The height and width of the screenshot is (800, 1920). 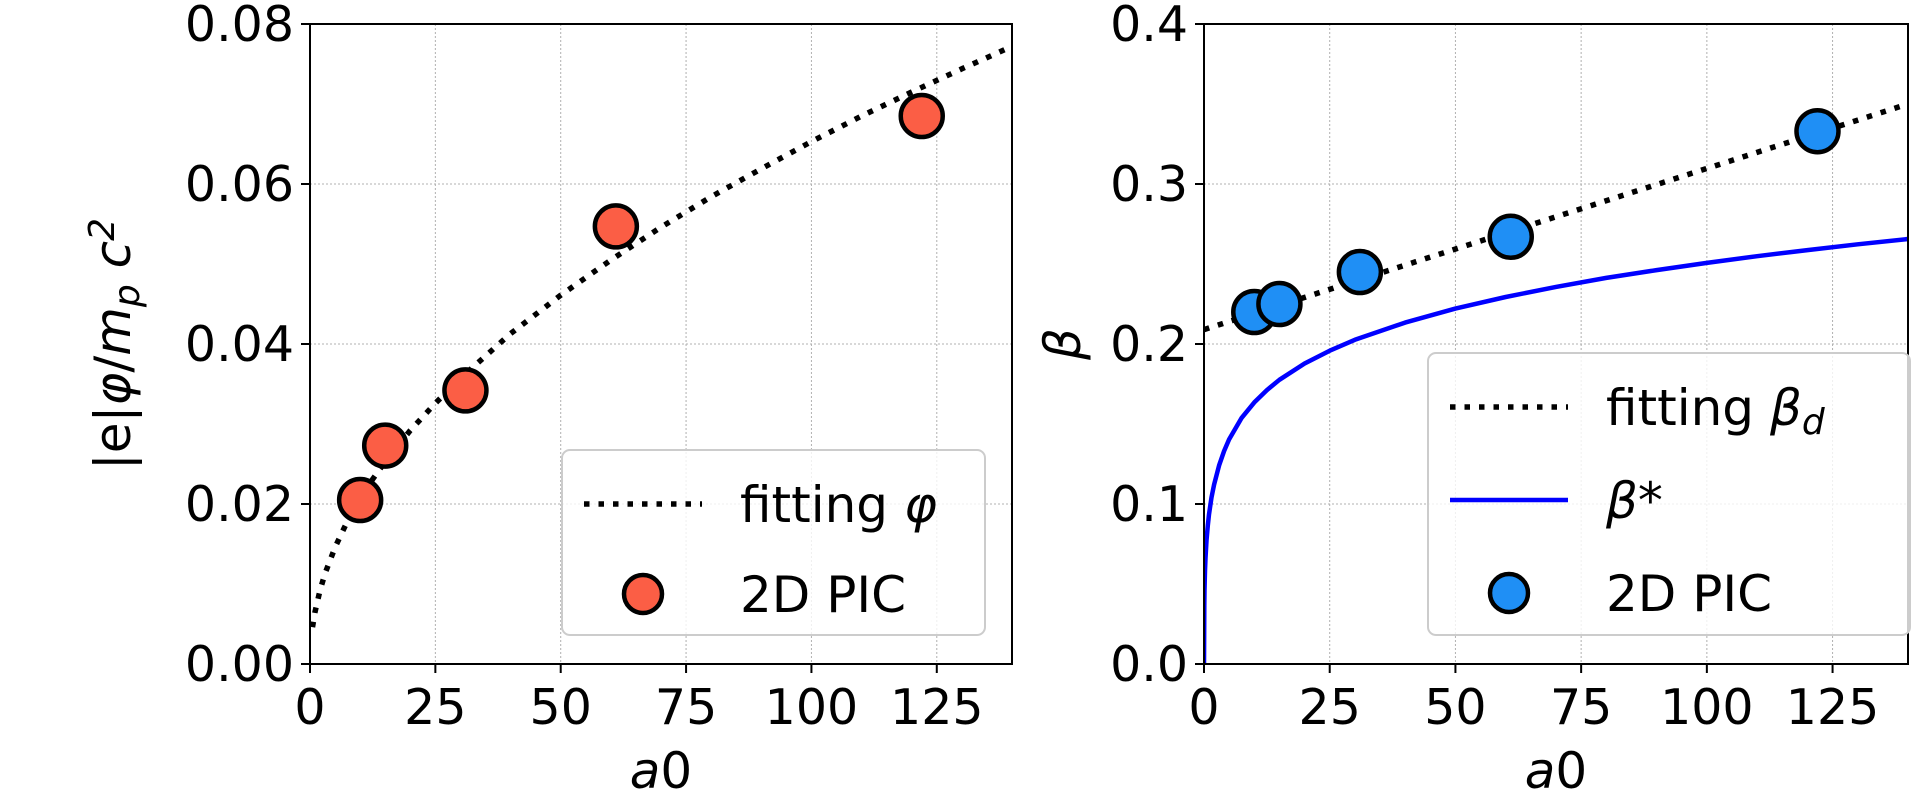 I want to click on y-tick-label: 0.1, so click(x=1149, y=504).